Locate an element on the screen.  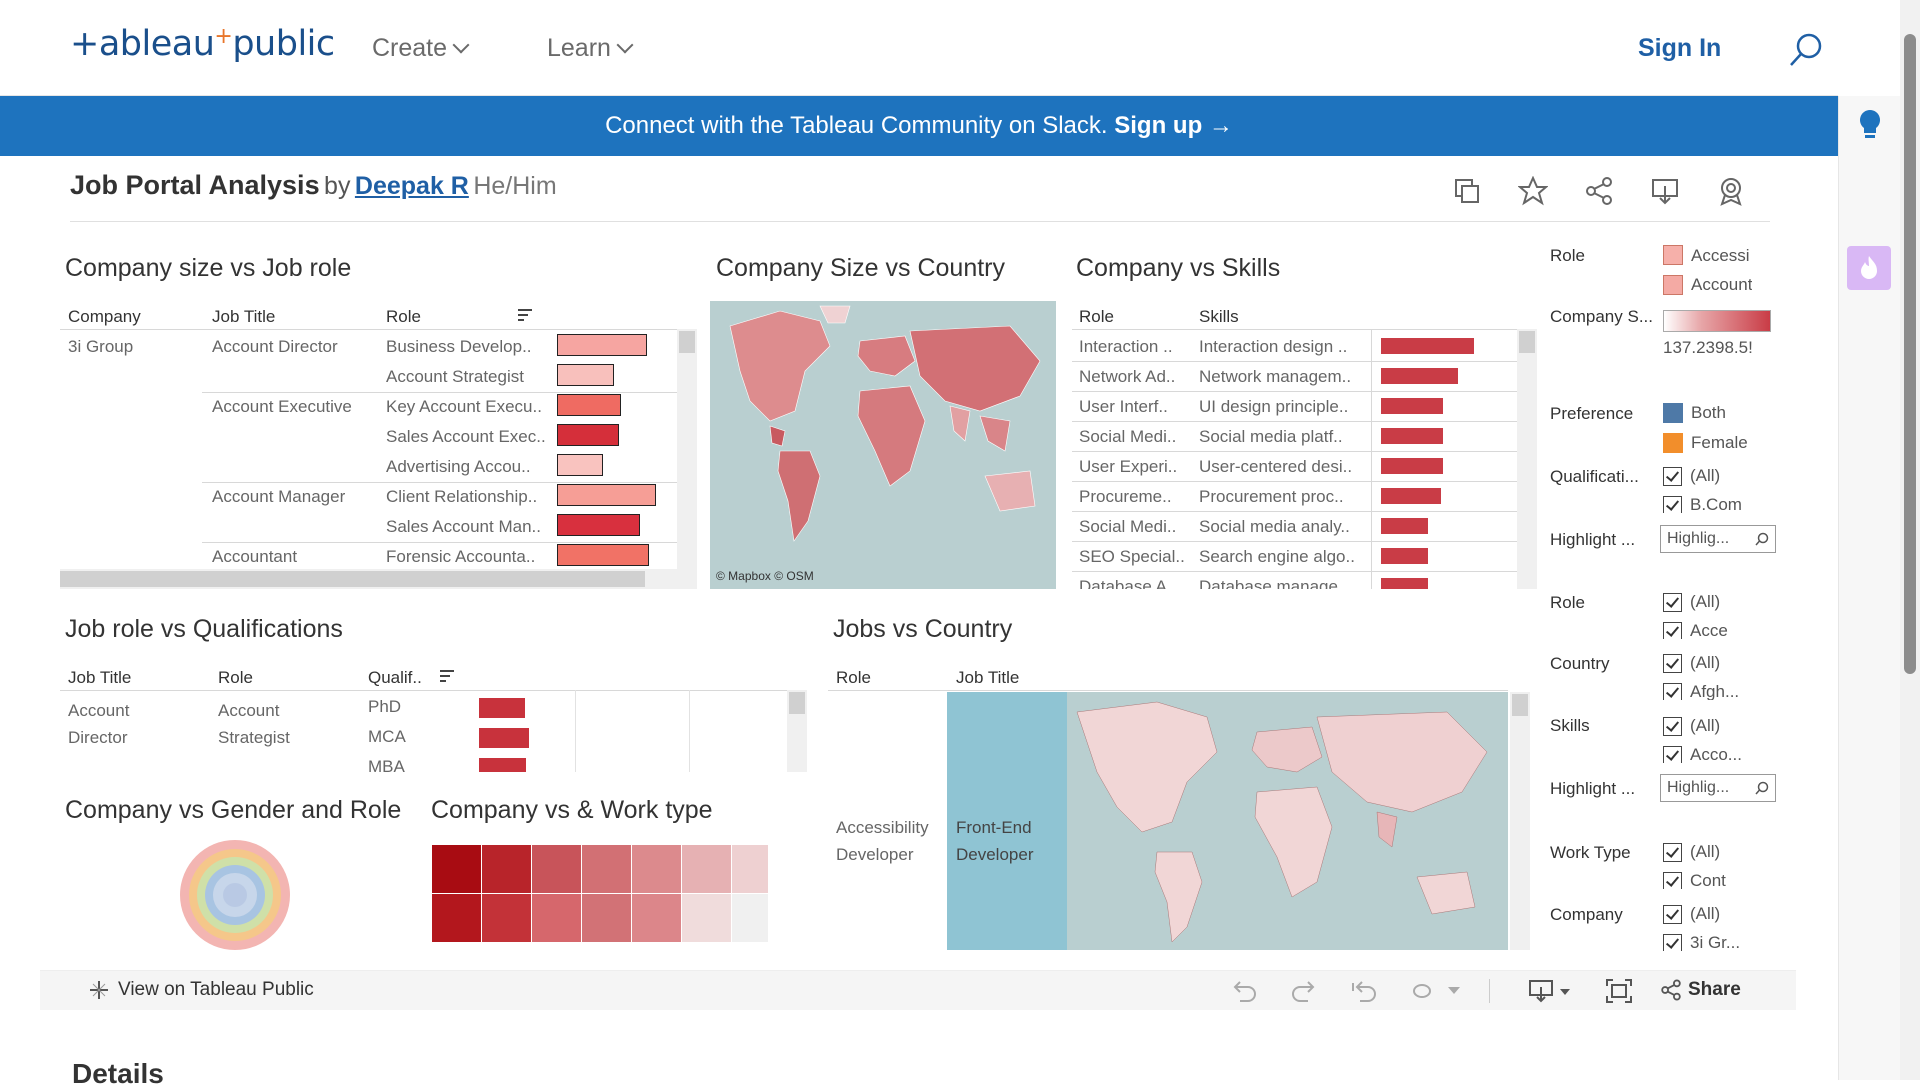
redo-icon is located at coordinates (1304, 992).